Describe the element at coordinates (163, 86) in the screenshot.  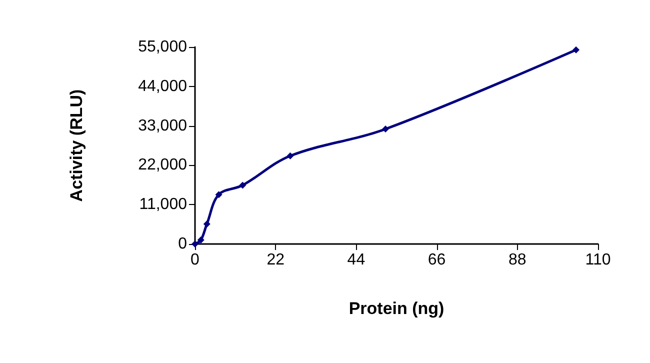
I see `y-tick-label: 44,000` at that location.